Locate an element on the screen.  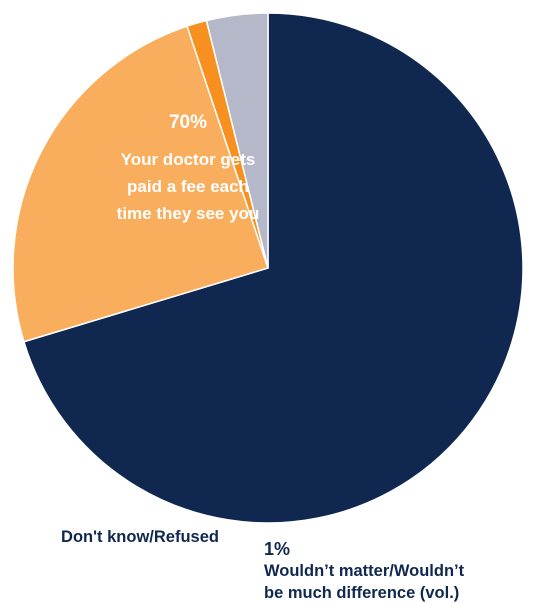
slice-category-label-fee-each-visit: time they see you is located at coordinates (188, 213).